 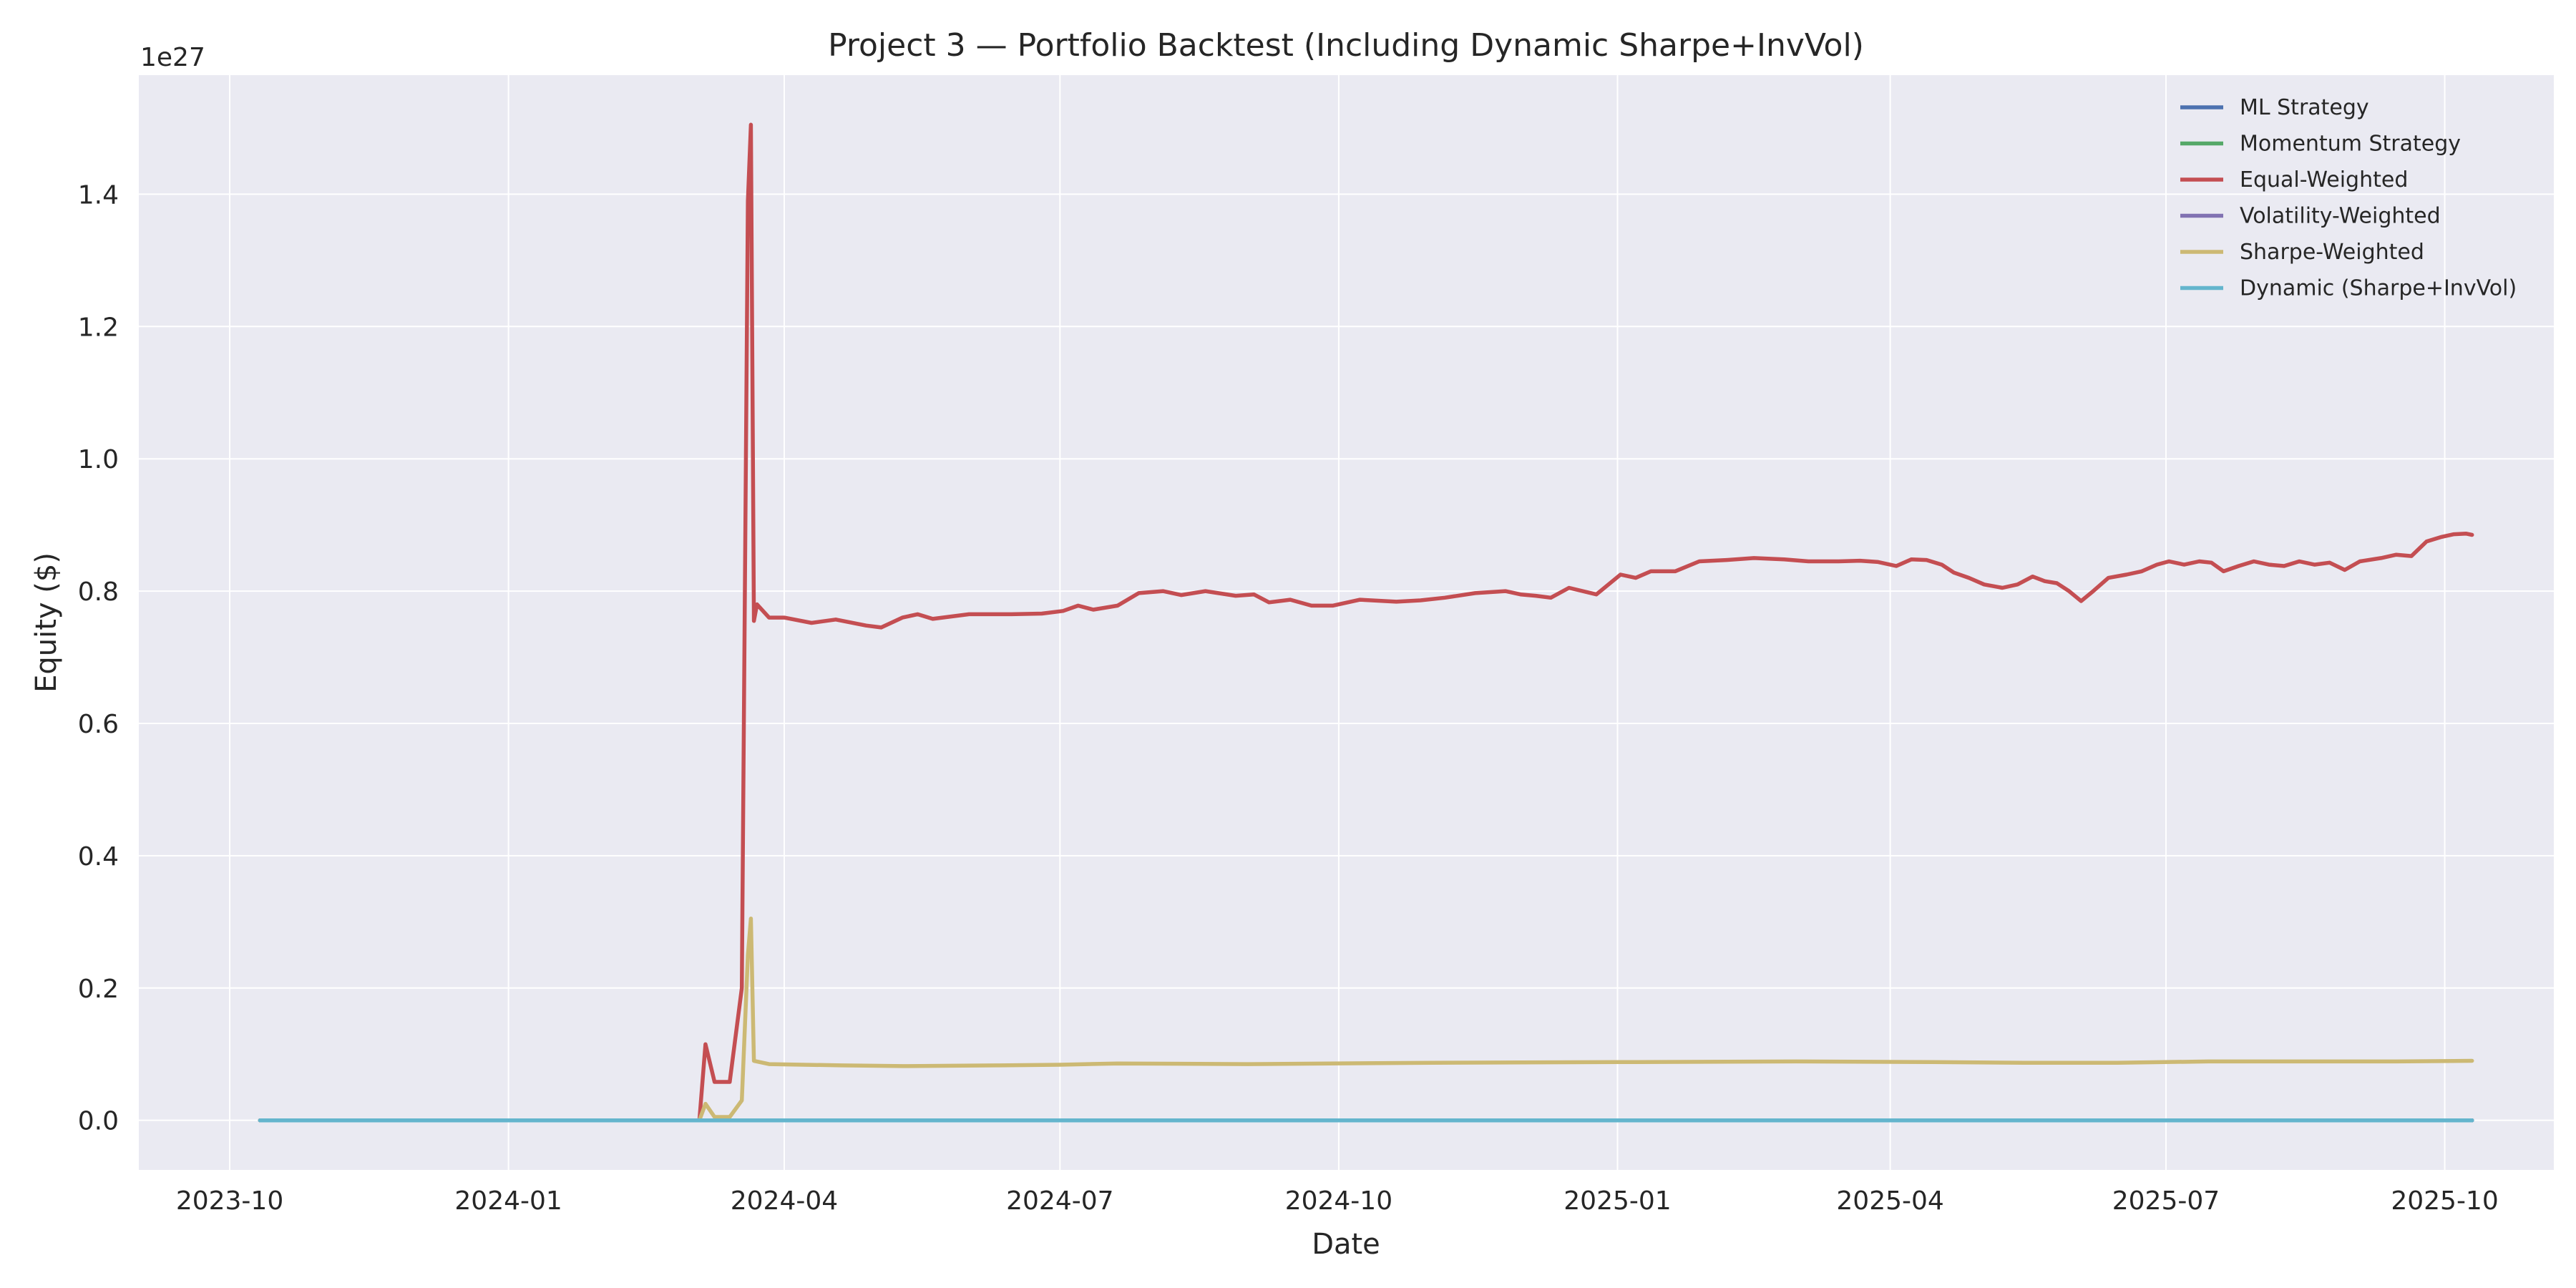 What do you see at coordinates (2332, 252) in the screenshot?
I see `legend-entry: Sharpe-Weighted` at bounding box center [2332, 252].